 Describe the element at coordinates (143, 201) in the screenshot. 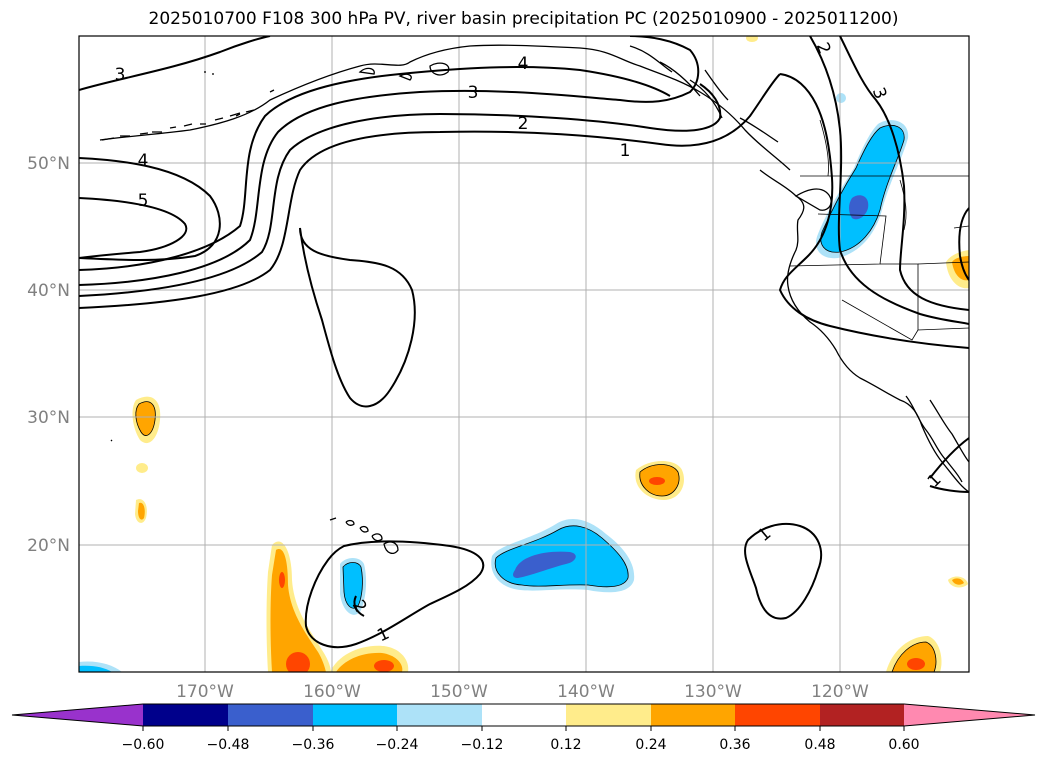

I see `contour-label: 5` at that location.